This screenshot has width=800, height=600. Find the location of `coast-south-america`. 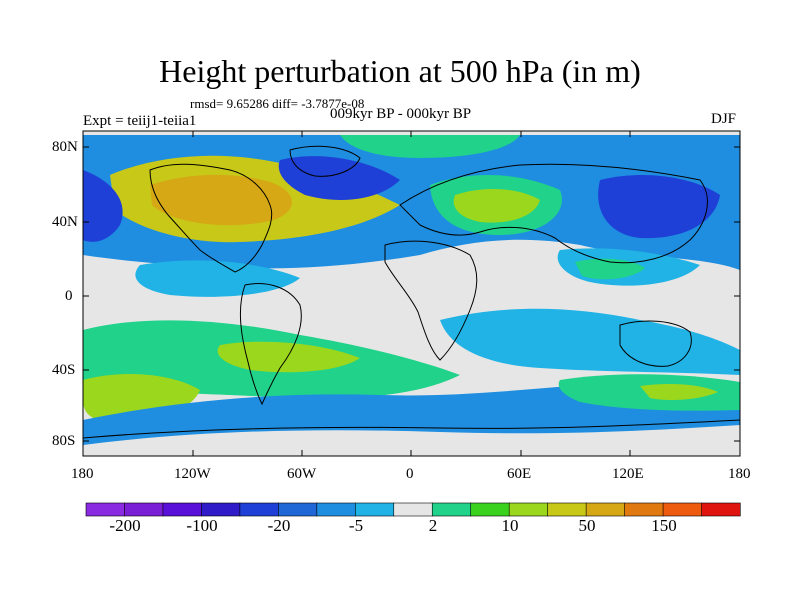

coast-south-america is located at coordinates (270, 344).